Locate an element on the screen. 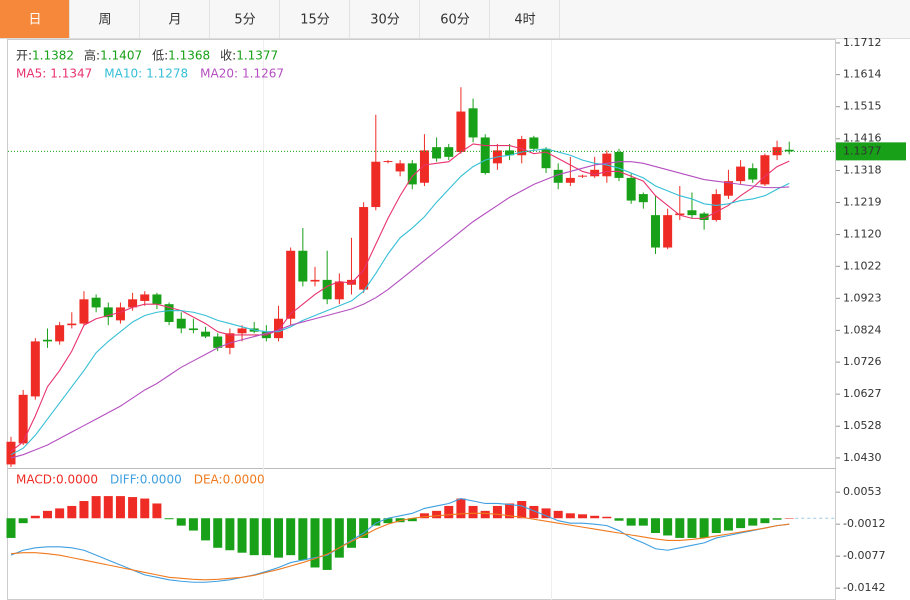 This screenshot has height=600, width=910. ma-legend-label: MA20: is located at coordinates (219, 74).